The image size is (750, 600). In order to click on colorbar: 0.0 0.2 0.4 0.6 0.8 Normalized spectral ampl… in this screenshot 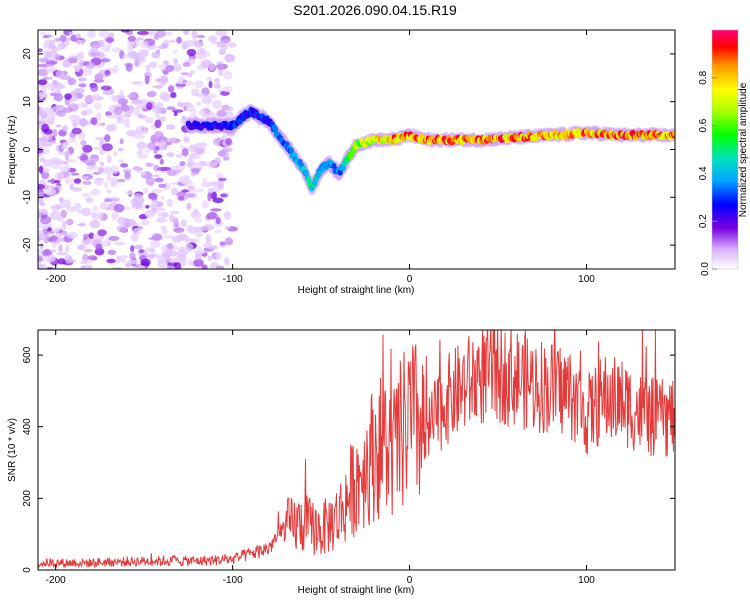, I will do `click(723, 152)`.